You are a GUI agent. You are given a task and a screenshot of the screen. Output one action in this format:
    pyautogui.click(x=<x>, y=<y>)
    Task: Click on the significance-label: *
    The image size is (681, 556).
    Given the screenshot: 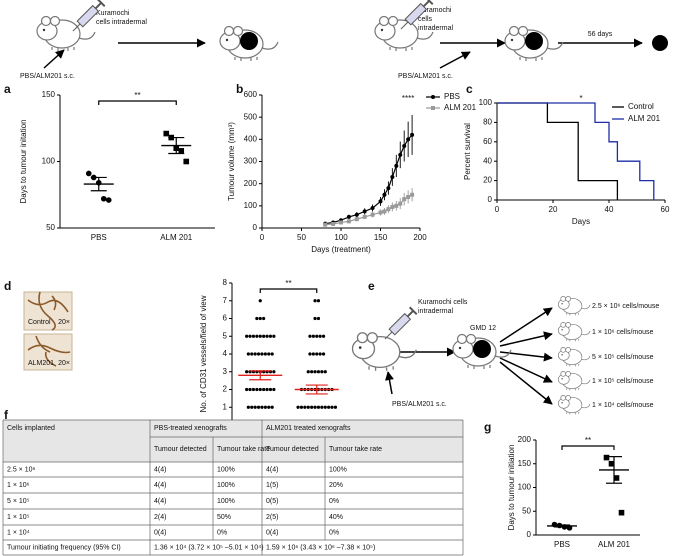 What is the action you would take?
    pyautogui.click(x=580, y=98)
    